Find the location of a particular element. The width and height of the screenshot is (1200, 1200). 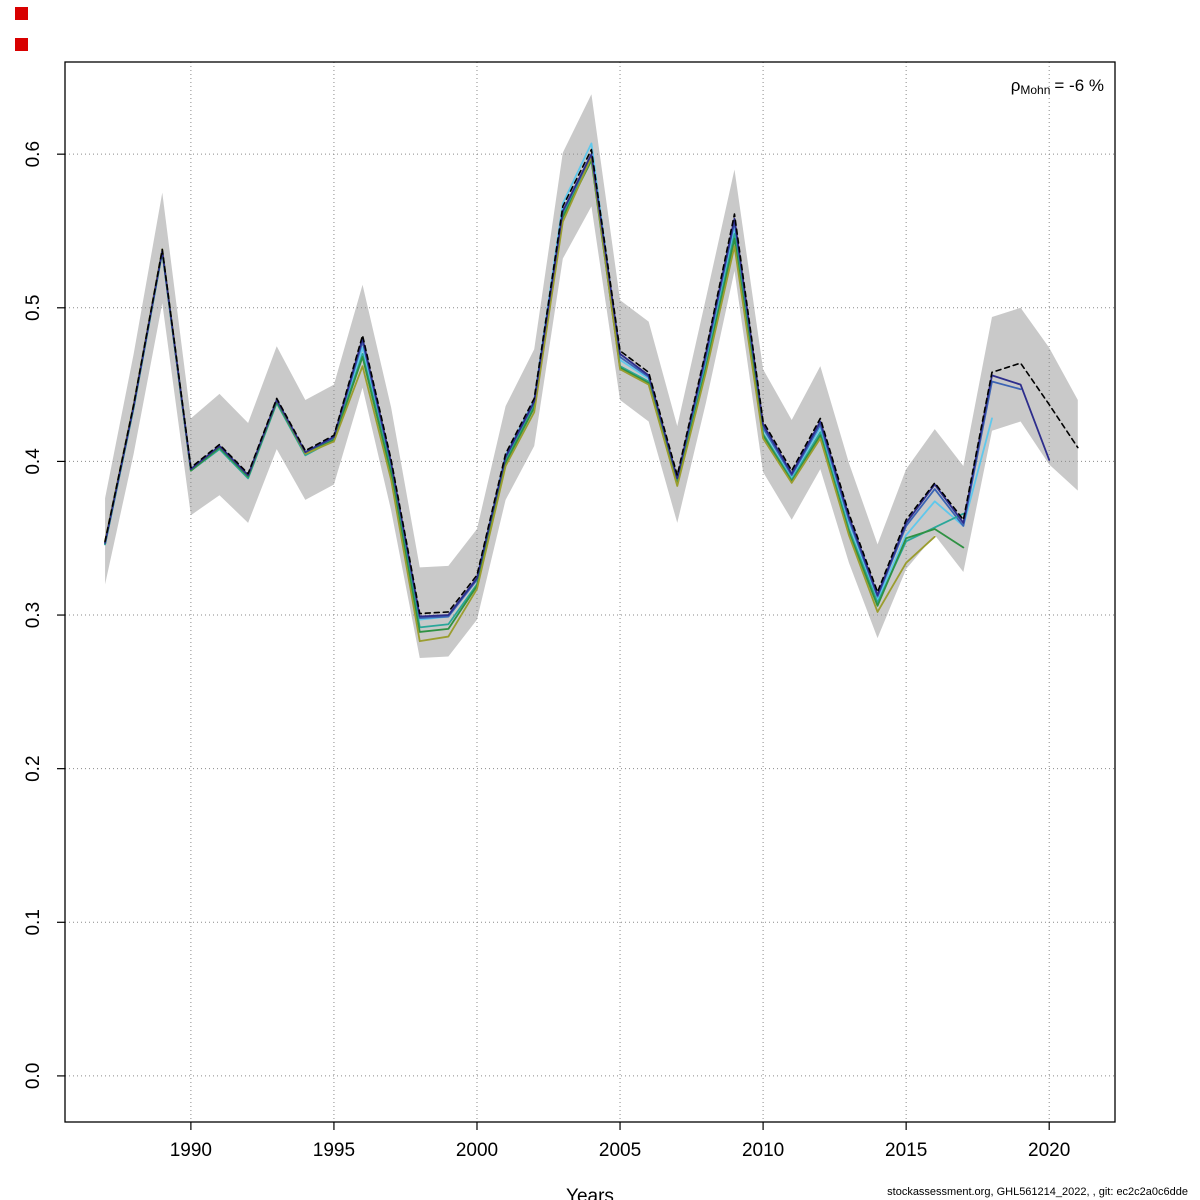

x-tick-label: 2005 is located at coordinates (620, 1150).